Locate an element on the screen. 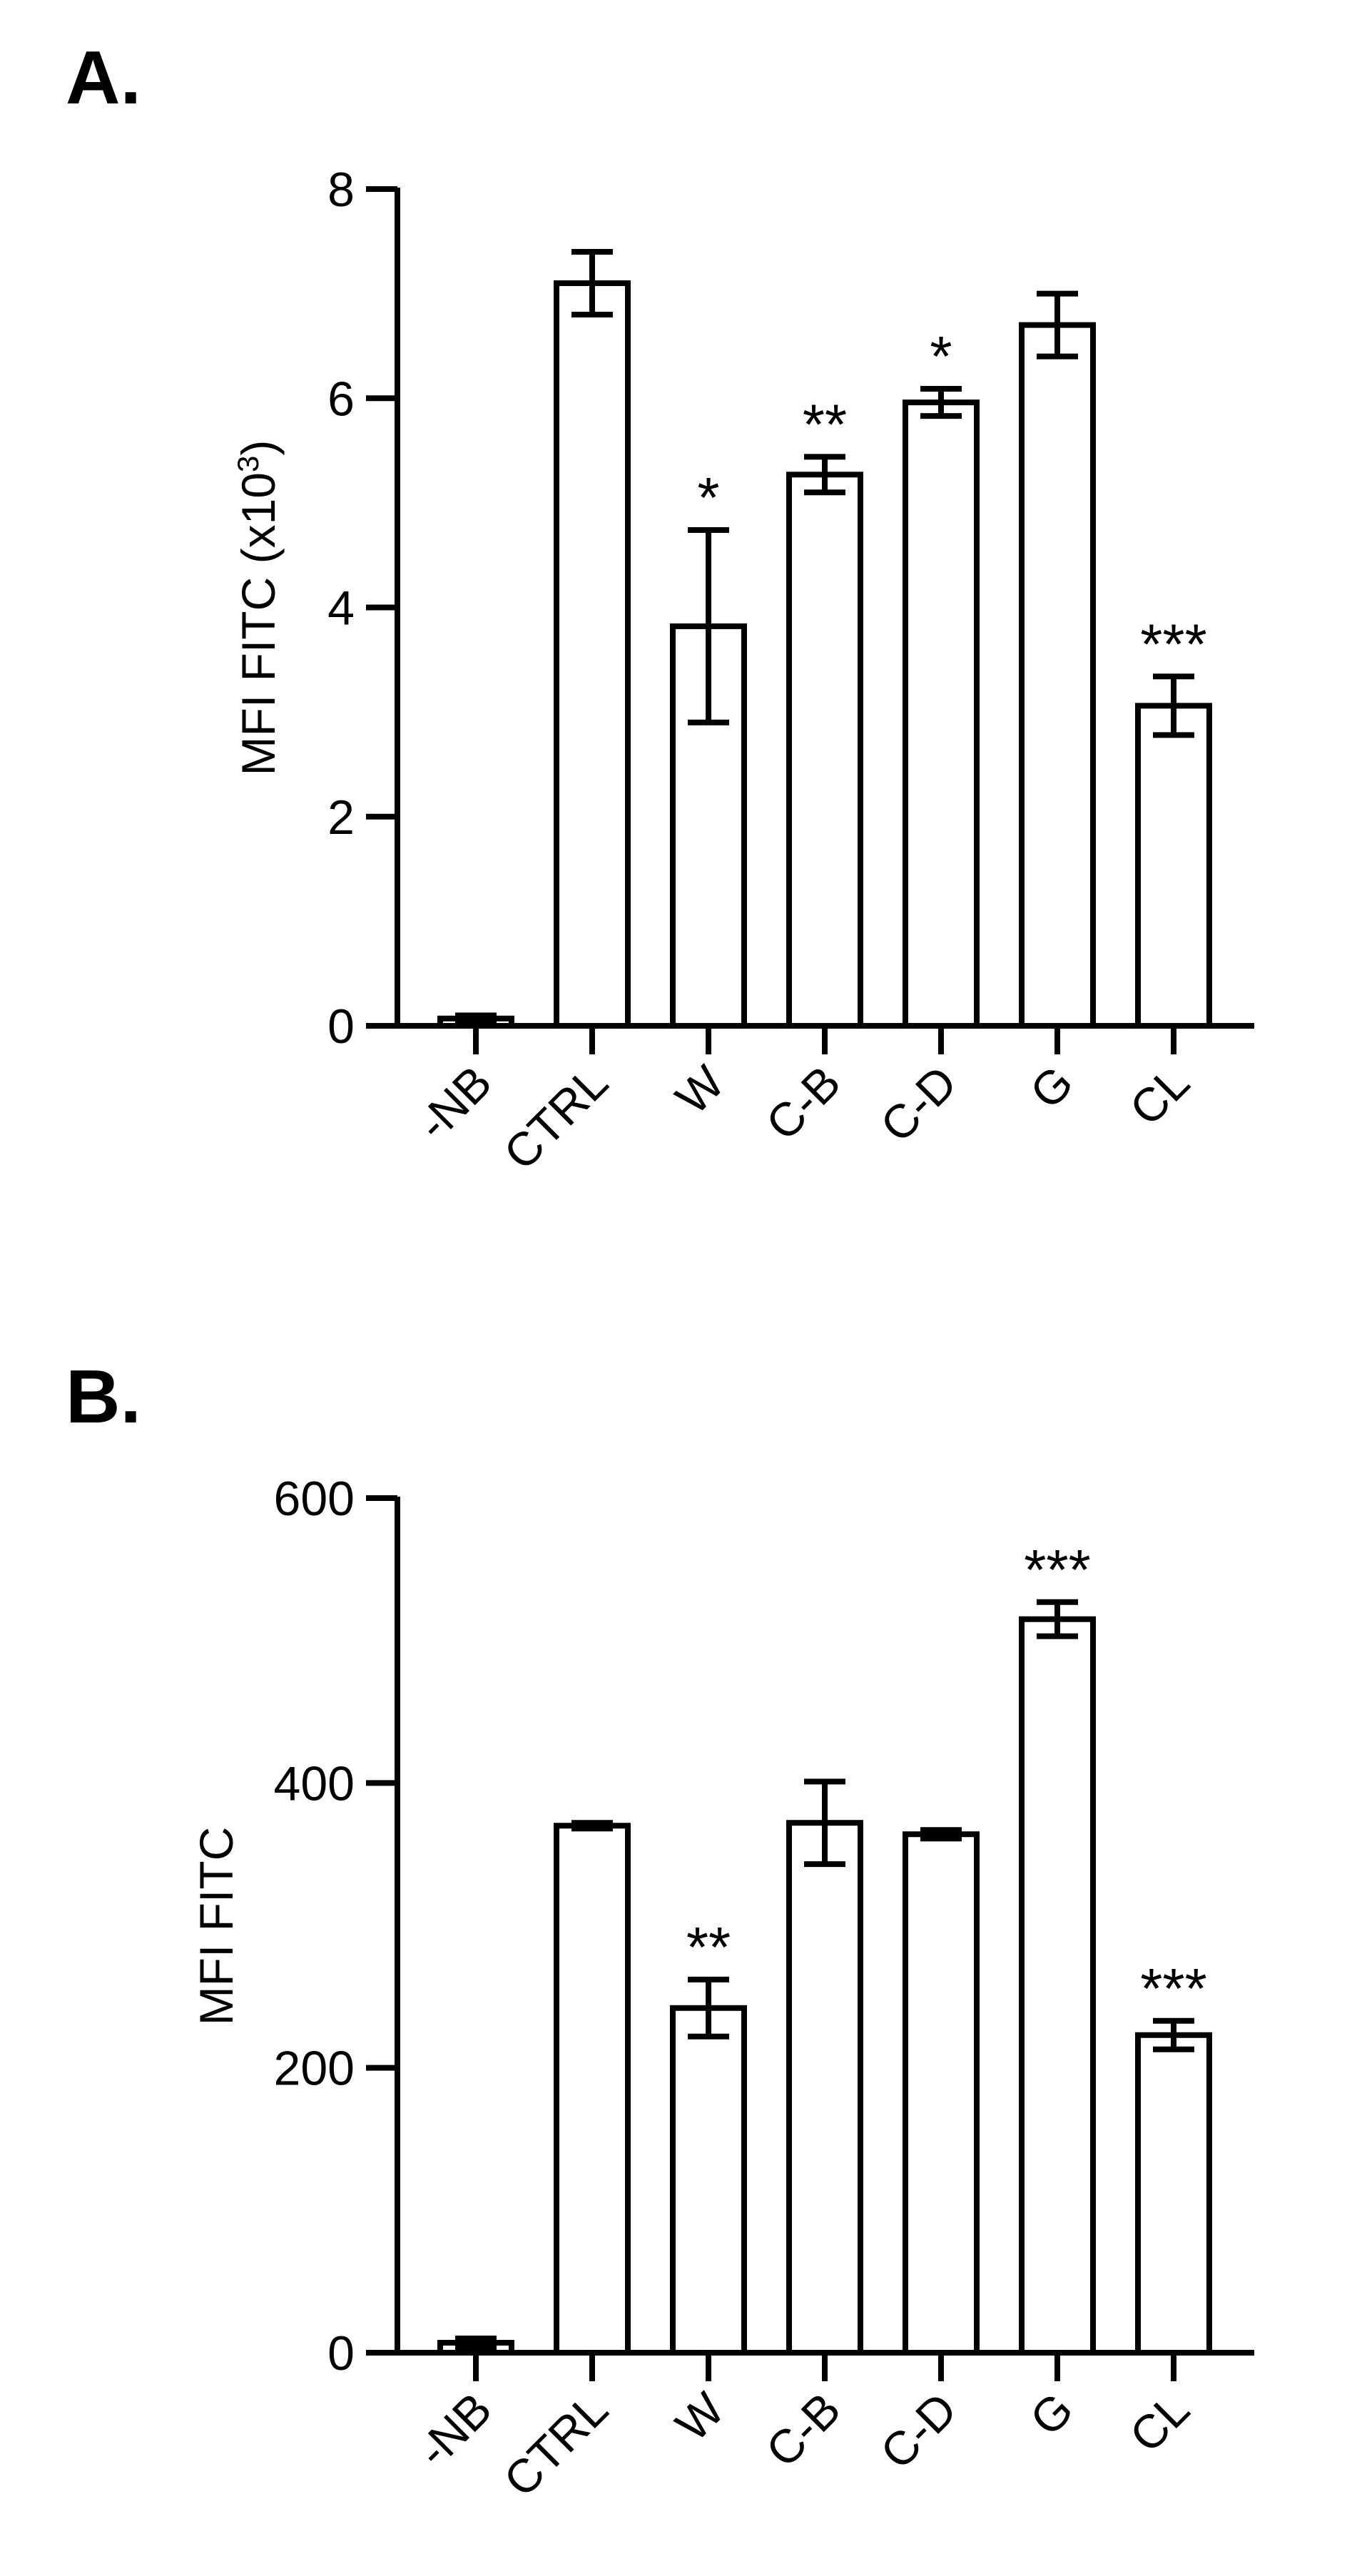 This screenshot has height=2576, width=1347. y-axis-label-tail: ) is located at coordinates (258, 448).